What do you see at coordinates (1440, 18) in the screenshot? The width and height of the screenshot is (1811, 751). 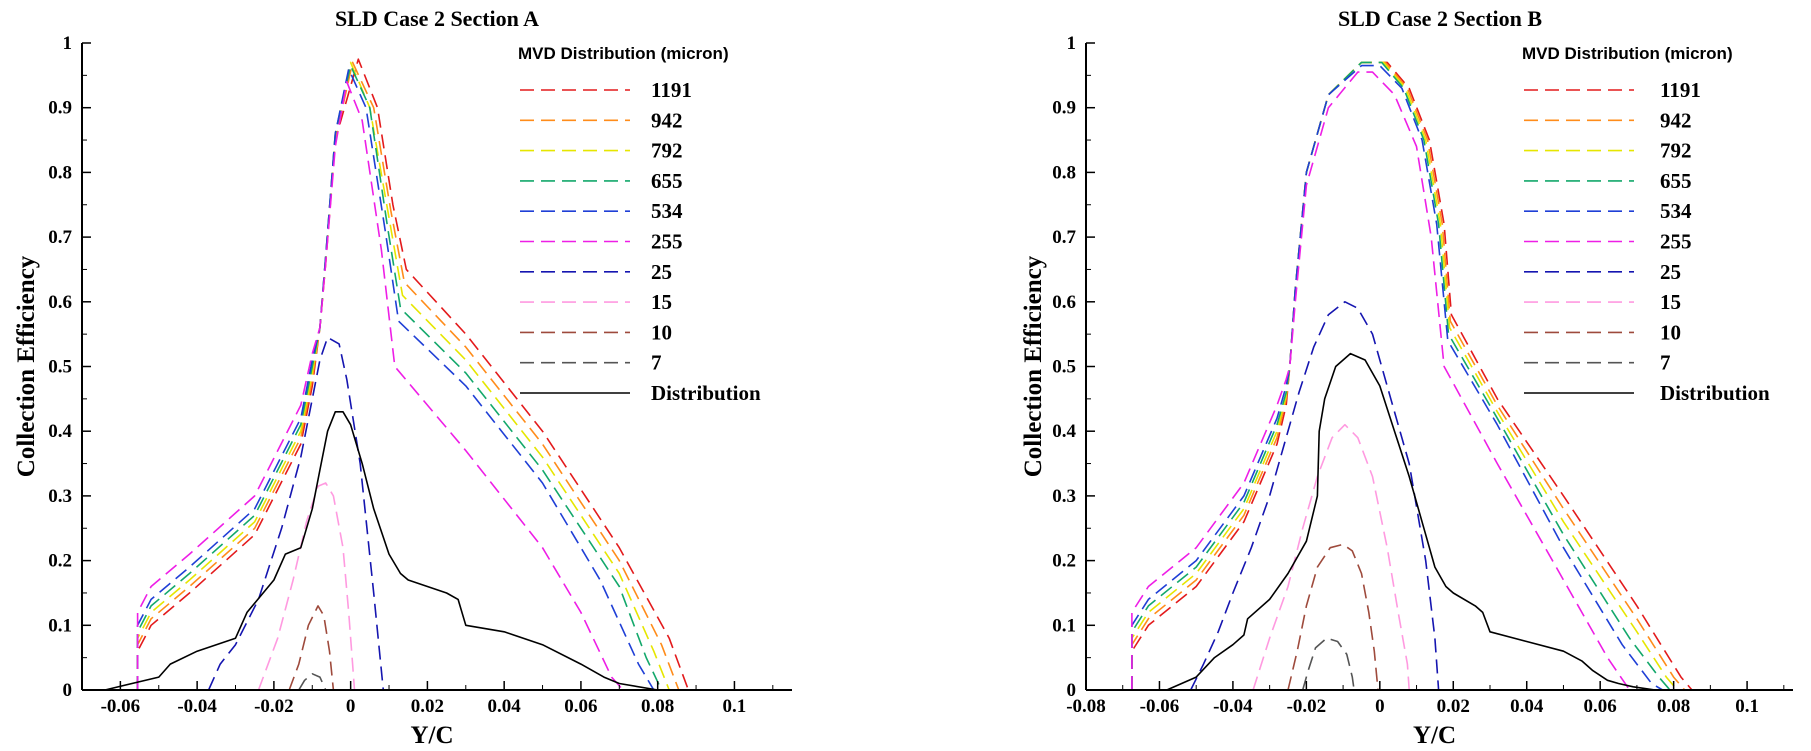 I see `chart-title: SLD Case 2 Section B` at bounding box center [1440, 18].